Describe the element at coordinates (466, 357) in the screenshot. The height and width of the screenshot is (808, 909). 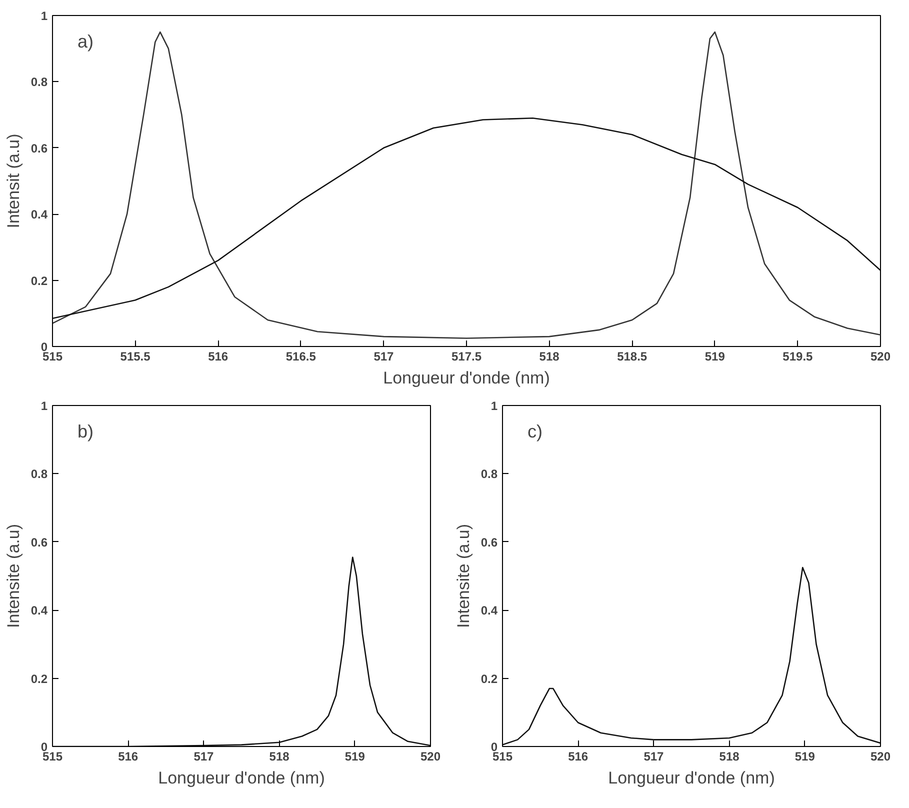
I see `x-tick-label: 517.5` at that location.